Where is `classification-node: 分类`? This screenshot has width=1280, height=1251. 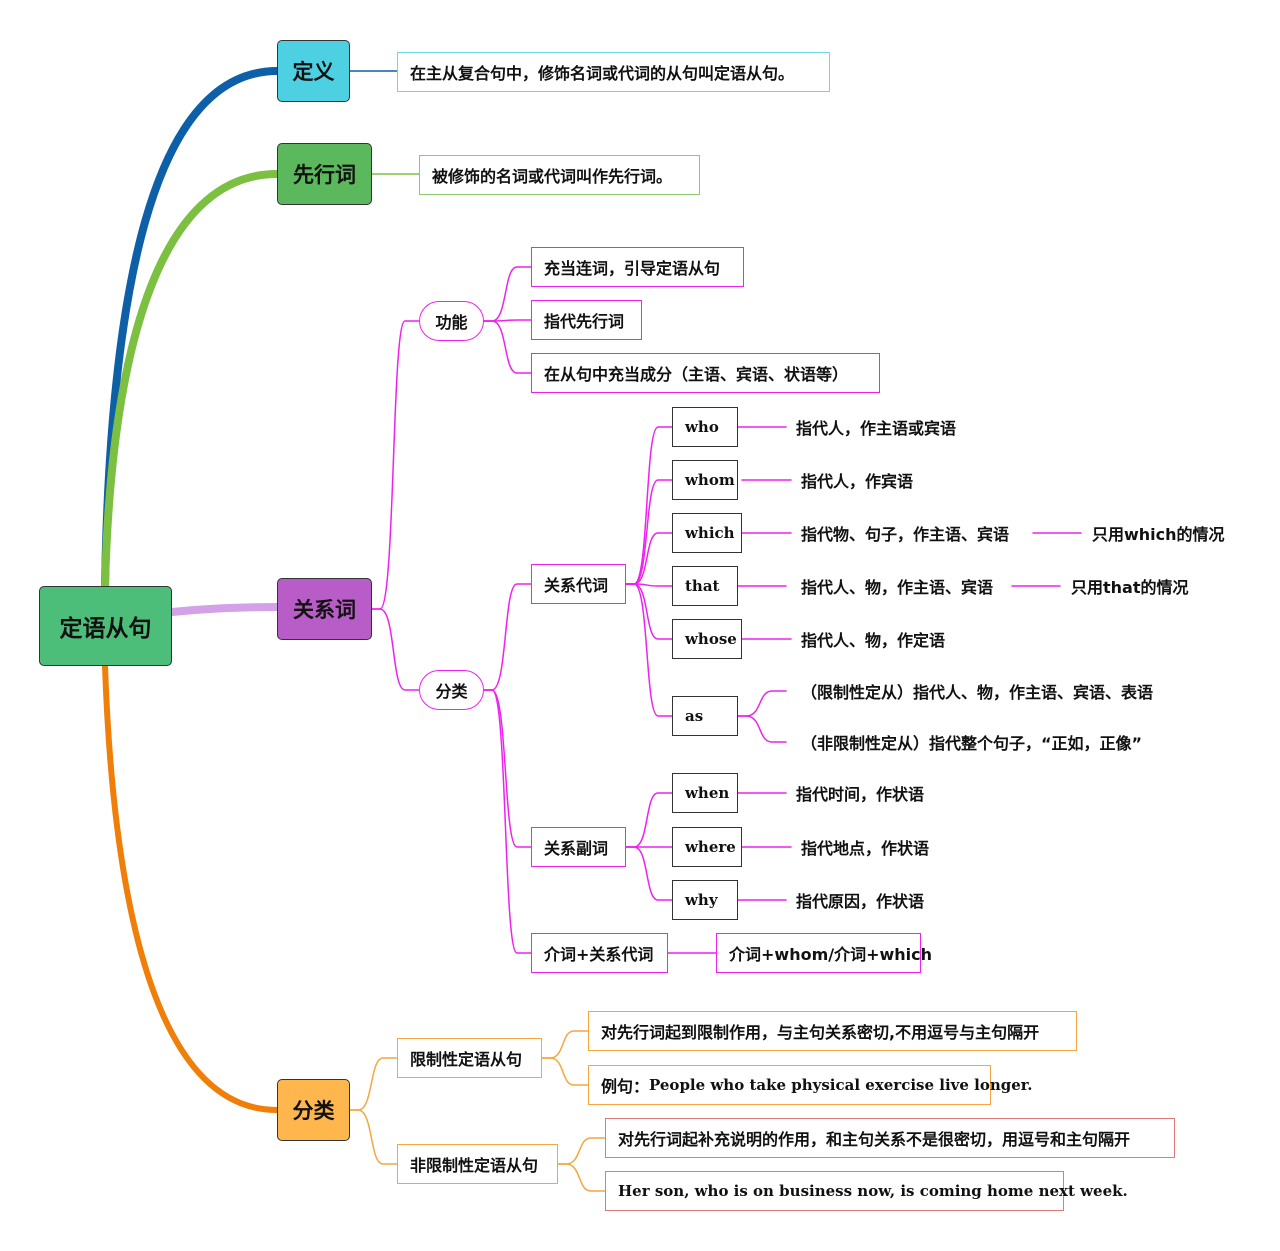 classification-node: 分类 is located at coordinates (313, 1110).